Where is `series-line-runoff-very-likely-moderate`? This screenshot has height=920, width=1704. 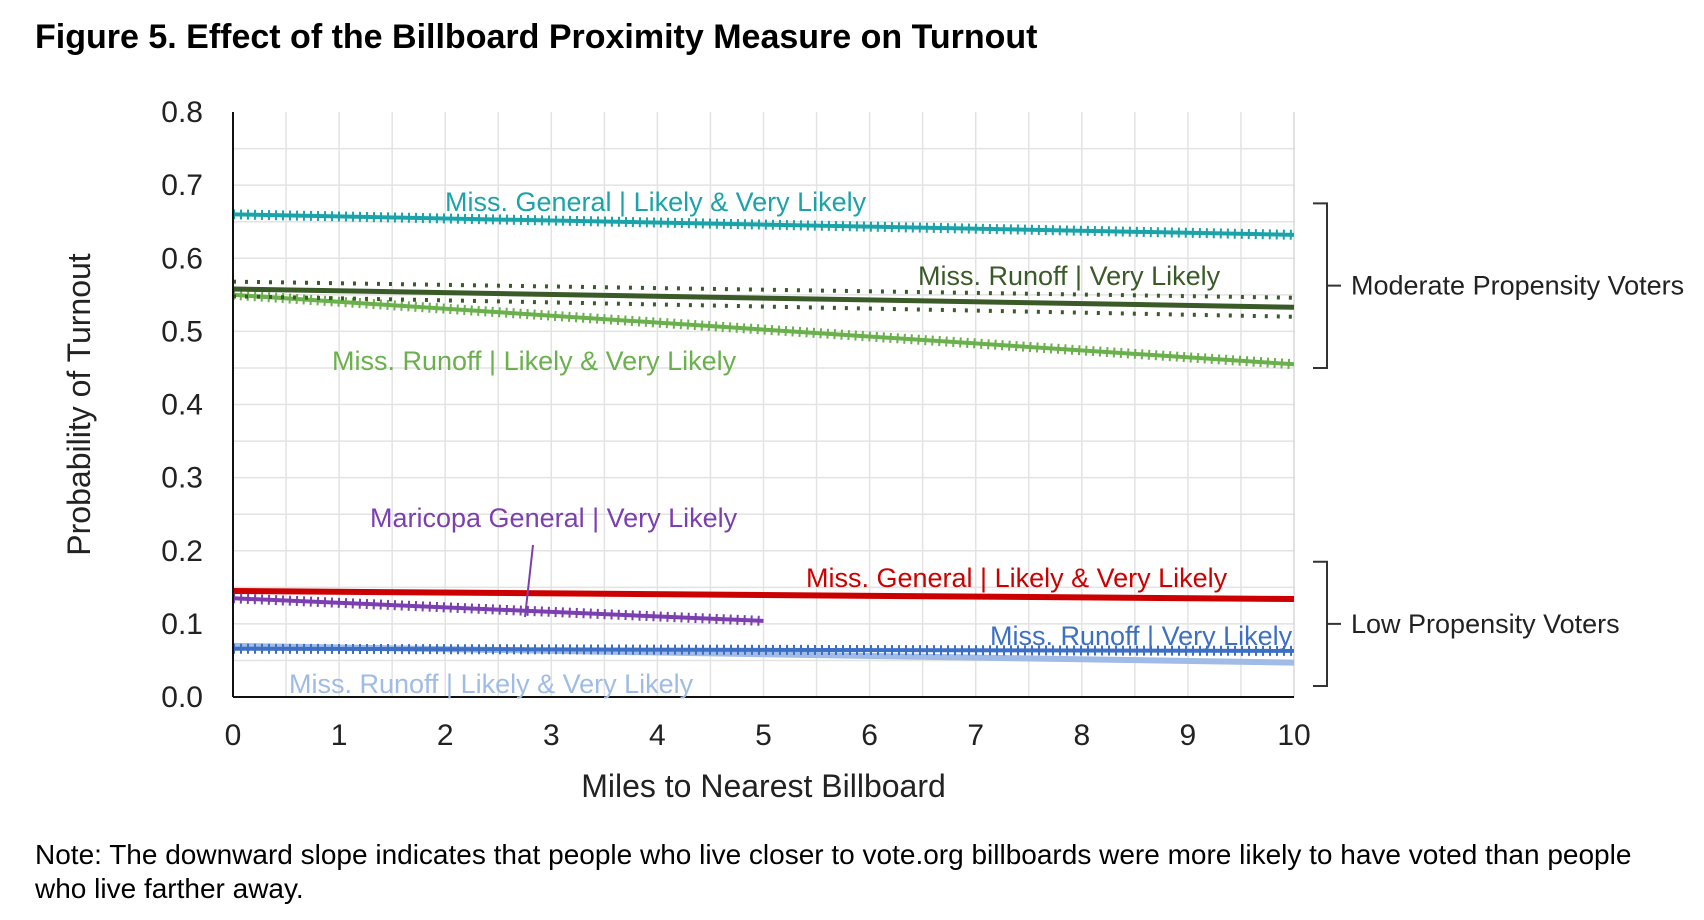
series-line-runoff-very-likely-moderate is located at coordinates (763, 298).